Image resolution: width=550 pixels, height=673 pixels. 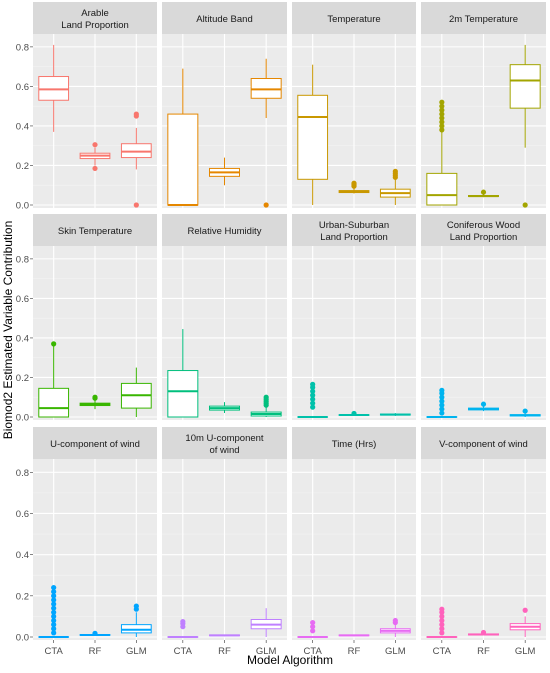 What do you see at coordinates (354, 105) in the screenshot?
I see `facet-panel: Temperature` at bounding box center [354, 105].